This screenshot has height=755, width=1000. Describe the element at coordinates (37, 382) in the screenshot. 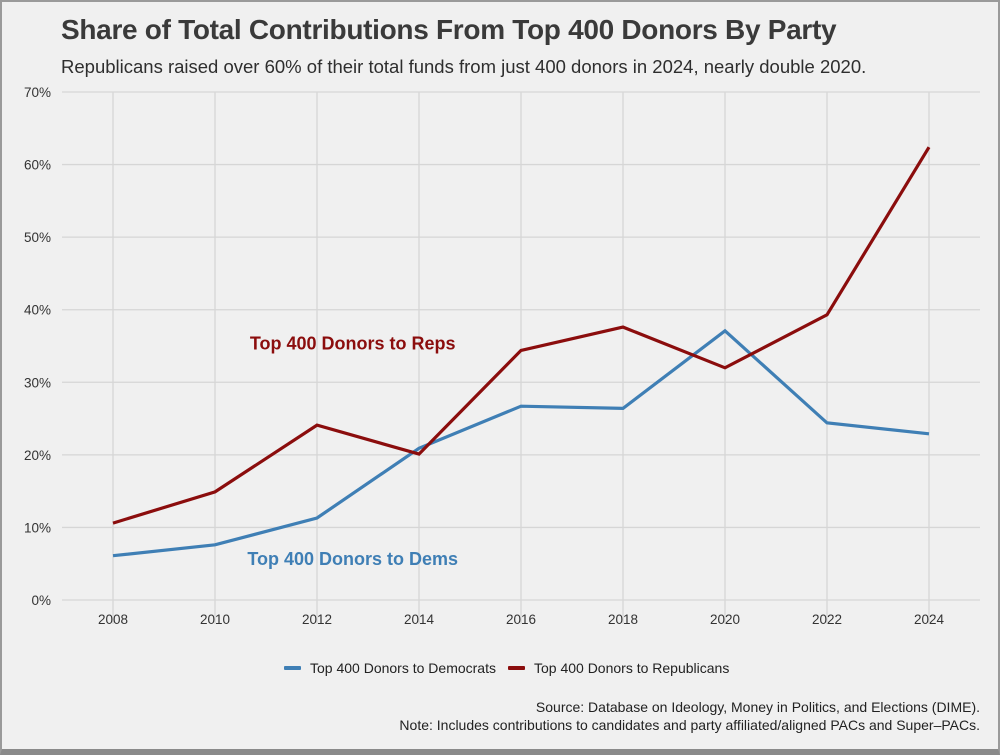

I see `y-tick-label: 30%` at that location.